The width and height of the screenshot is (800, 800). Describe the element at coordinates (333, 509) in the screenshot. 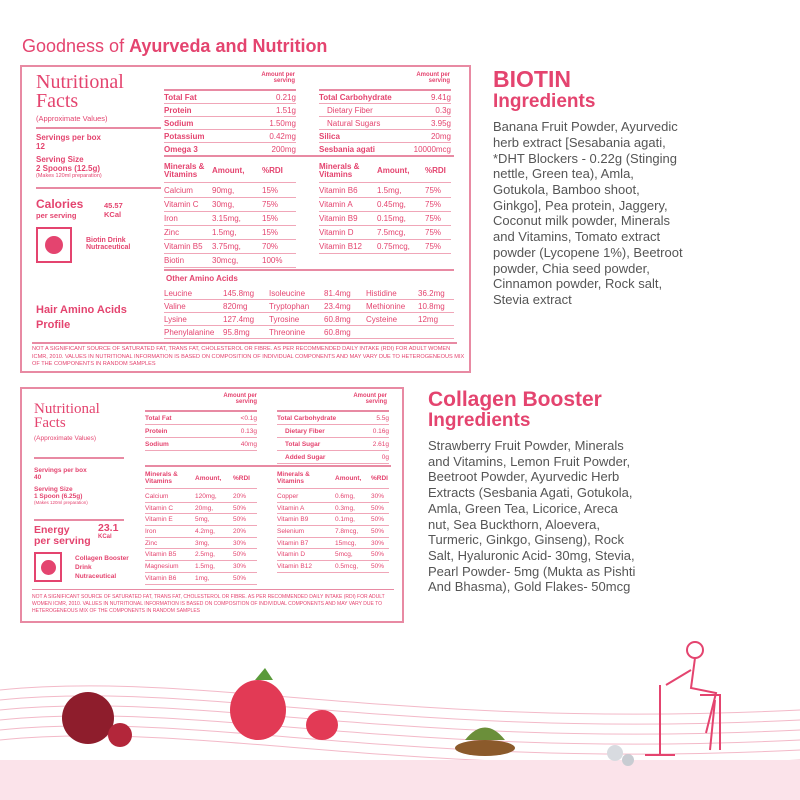

I see `table-row: Vitamin A 0.3mg, 50%` at that location.